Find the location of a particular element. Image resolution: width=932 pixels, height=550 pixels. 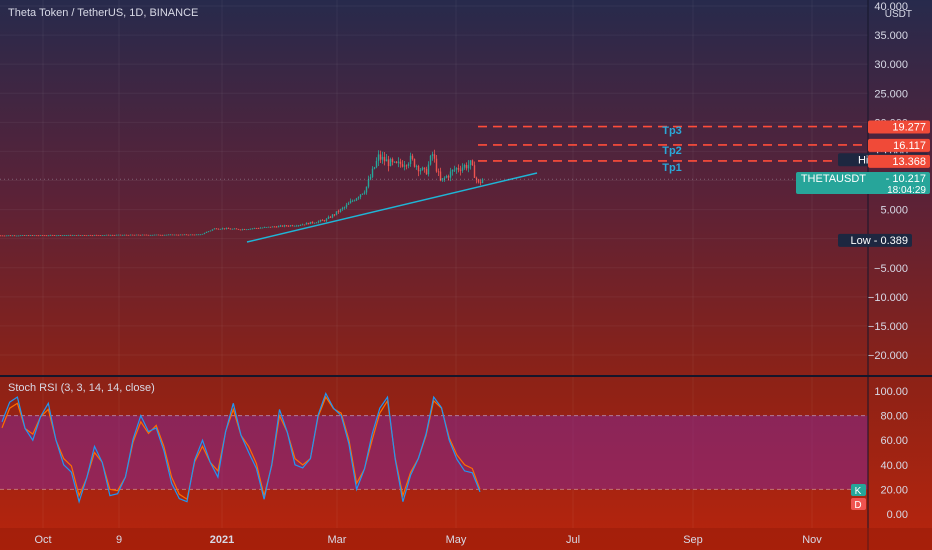

time-tick-label: Mar is located at coordinates (337, 540).